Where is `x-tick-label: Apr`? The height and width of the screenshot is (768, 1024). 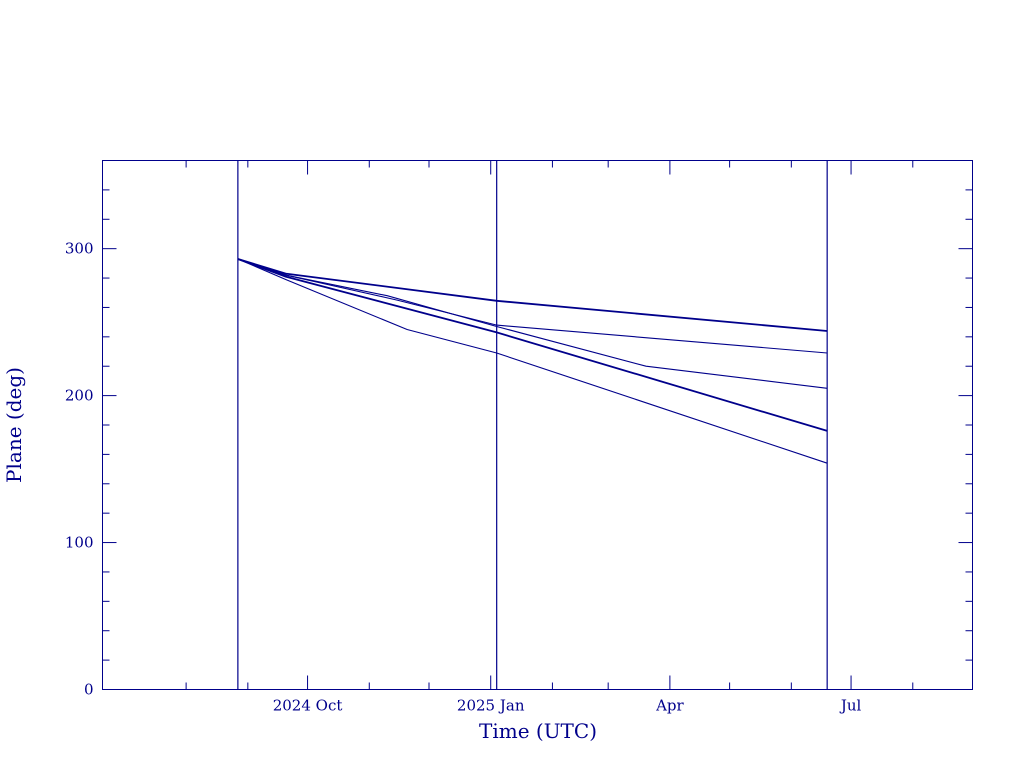
x-tick-label: Apr is located at coordinates (669, 706).